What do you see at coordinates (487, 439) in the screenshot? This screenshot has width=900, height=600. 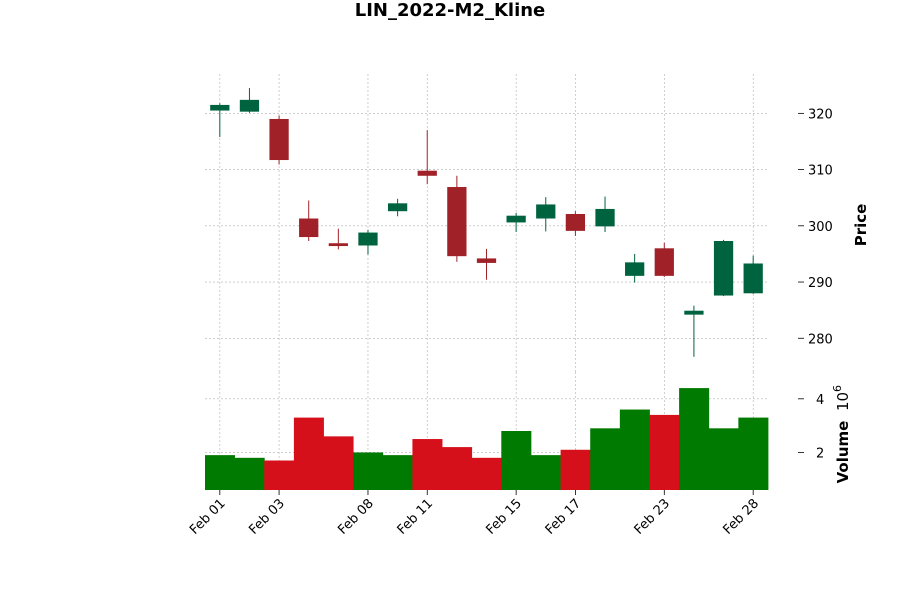 I see `volume-bars` at bounding box center [487, 439].